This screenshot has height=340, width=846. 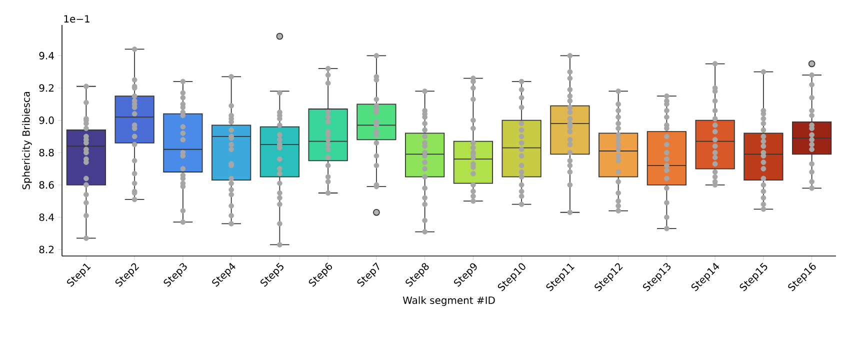 I want to click on y-tick-label: 8.4, so click(x=46, y=217).